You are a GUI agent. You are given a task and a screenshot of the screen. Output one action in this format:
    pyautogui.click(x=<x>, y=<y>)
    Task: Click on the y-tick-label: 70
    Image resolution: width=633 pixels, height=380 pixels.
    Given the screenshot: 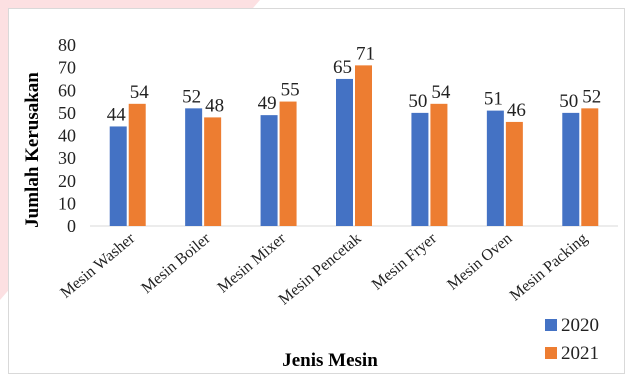 What is the action you would take?
    pyautogui.click(x=67, y=68)
    